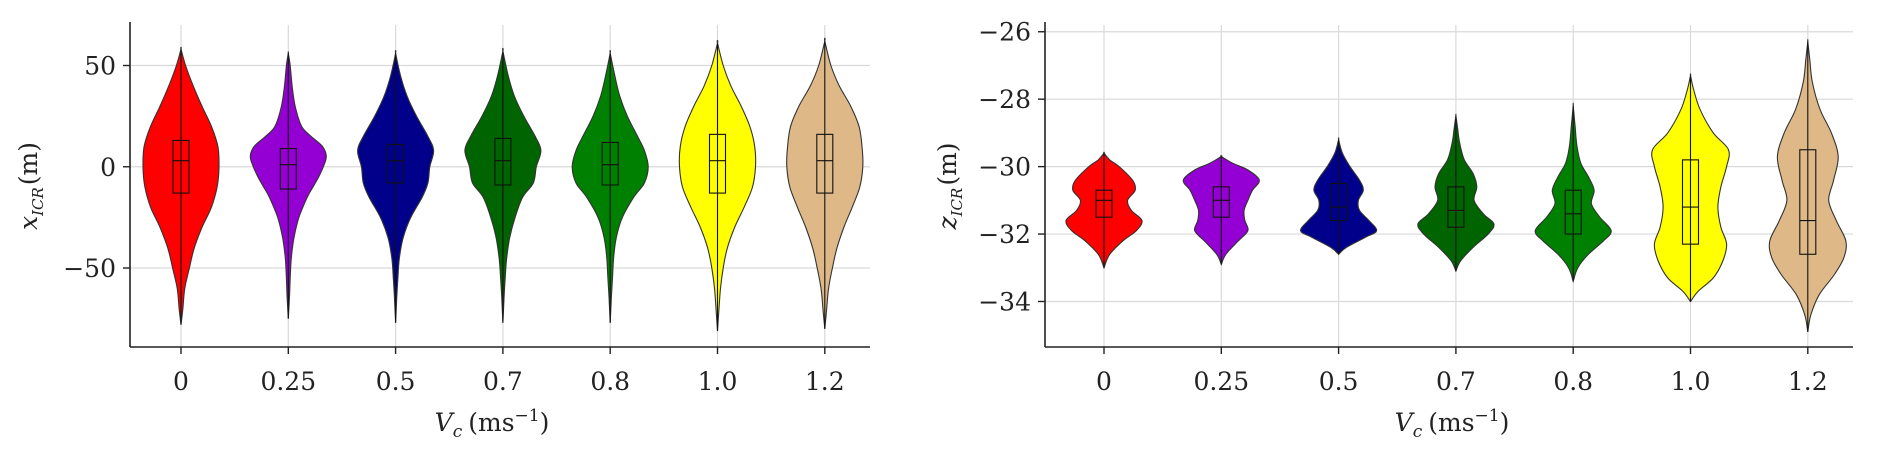 This screenshot has width=1892, height=453. I want to click on y-tick-label: −26, so click(1004, 32).